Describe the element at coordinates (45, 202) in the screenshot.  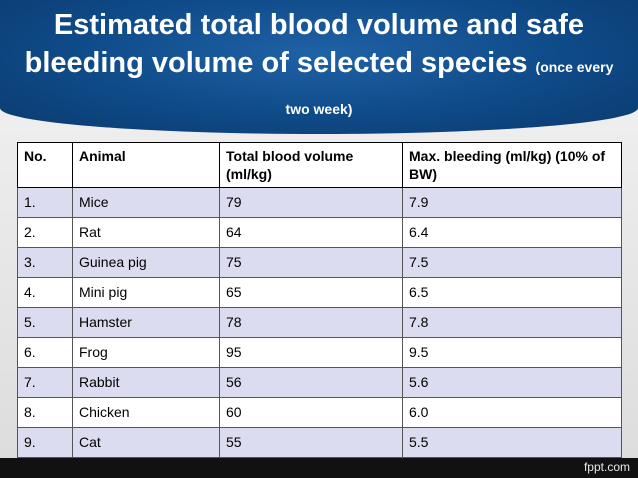
I see `cell-no: 1.` at that location.